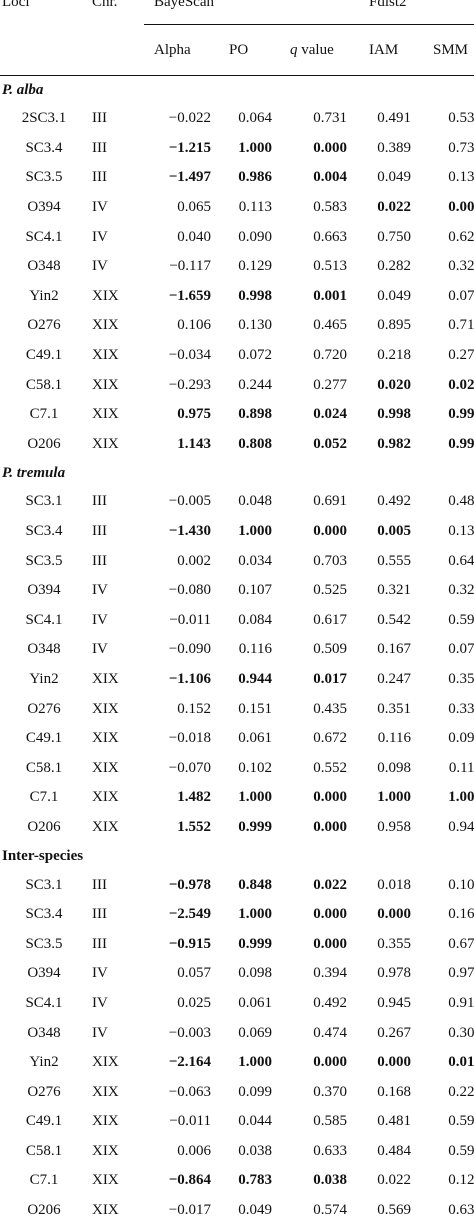  What do you see at coordinates (250, 1210) in the screenshot?
I see `cell-po: 0.049` at bounding box center [250, 1210].